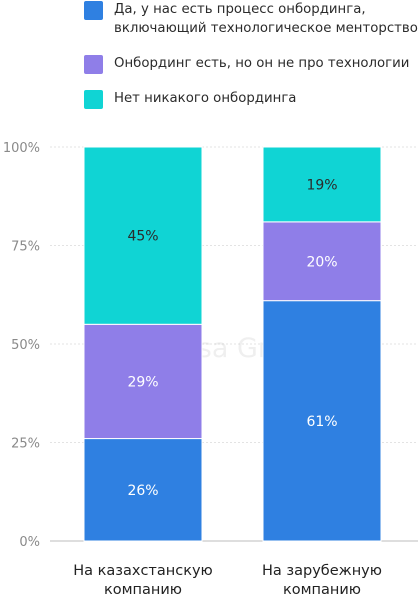 This screenshot has width=418, height=602. Describe the element at coordinates (143, 590) in the screenshot. I see `x-category-label-0-line-1: компанию` at that location.